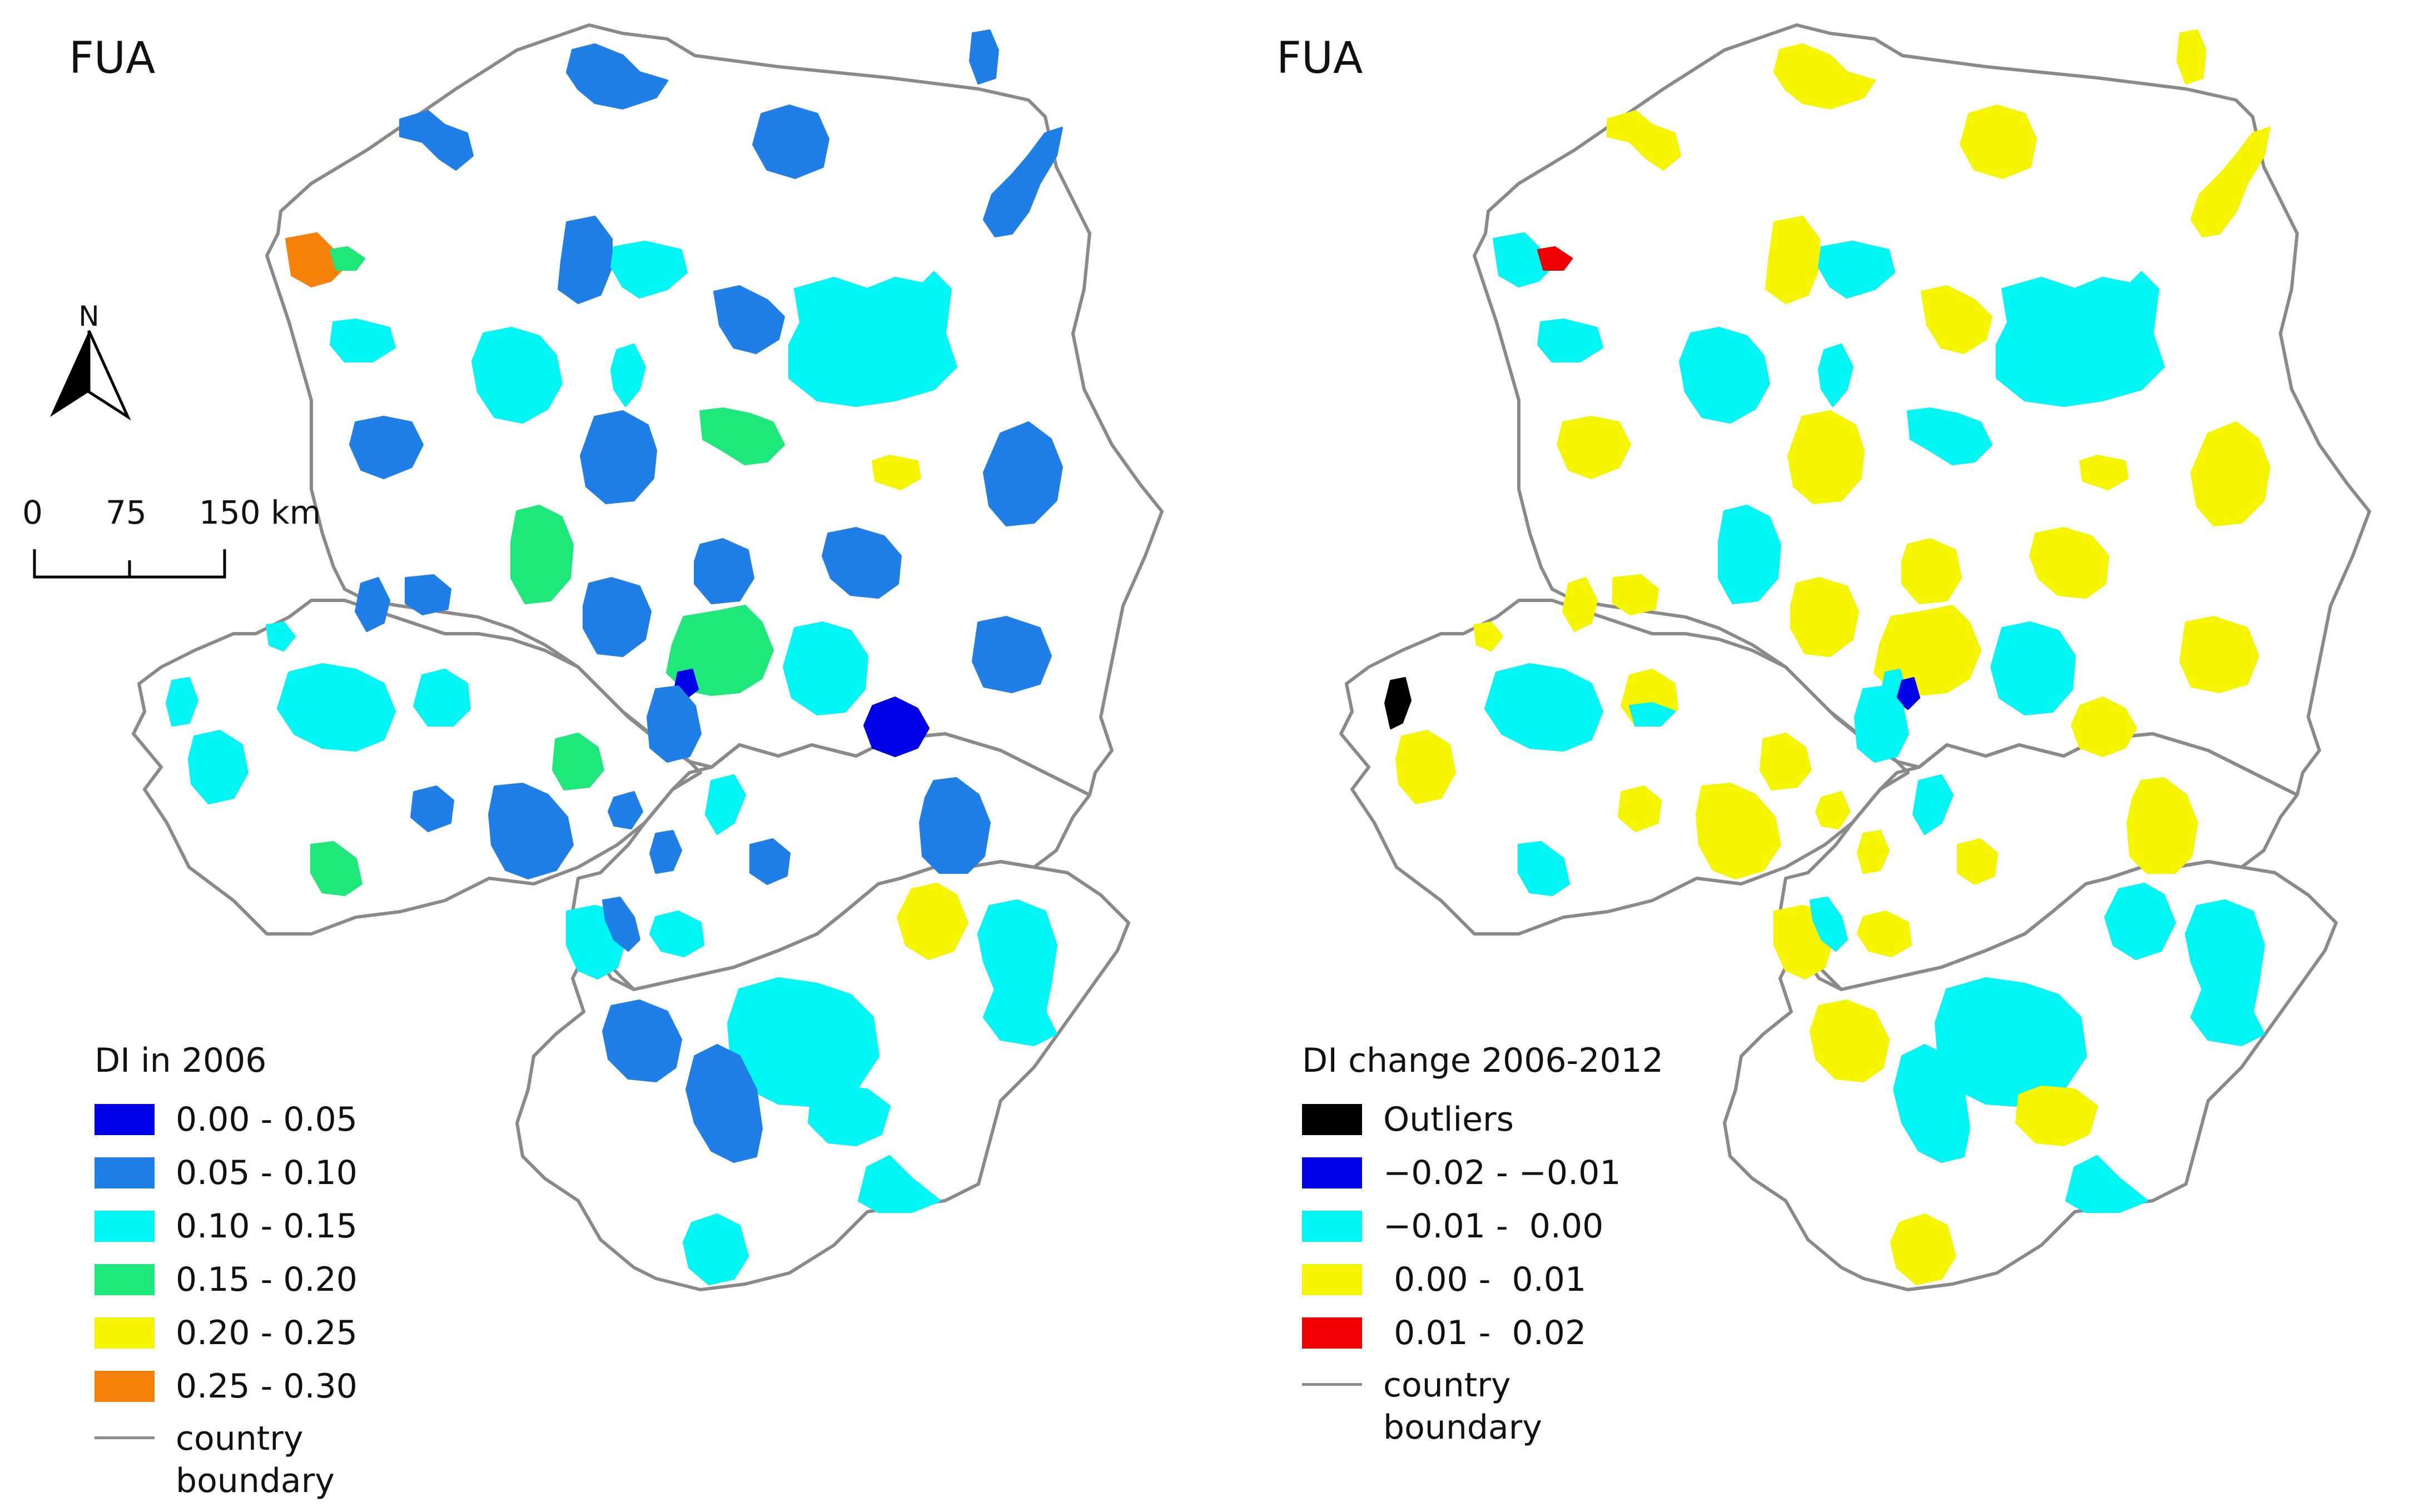 This screenshot has width=2415, height=1512. I want to click on legend-boundary-item: country boundary, so click(1483, 1406).